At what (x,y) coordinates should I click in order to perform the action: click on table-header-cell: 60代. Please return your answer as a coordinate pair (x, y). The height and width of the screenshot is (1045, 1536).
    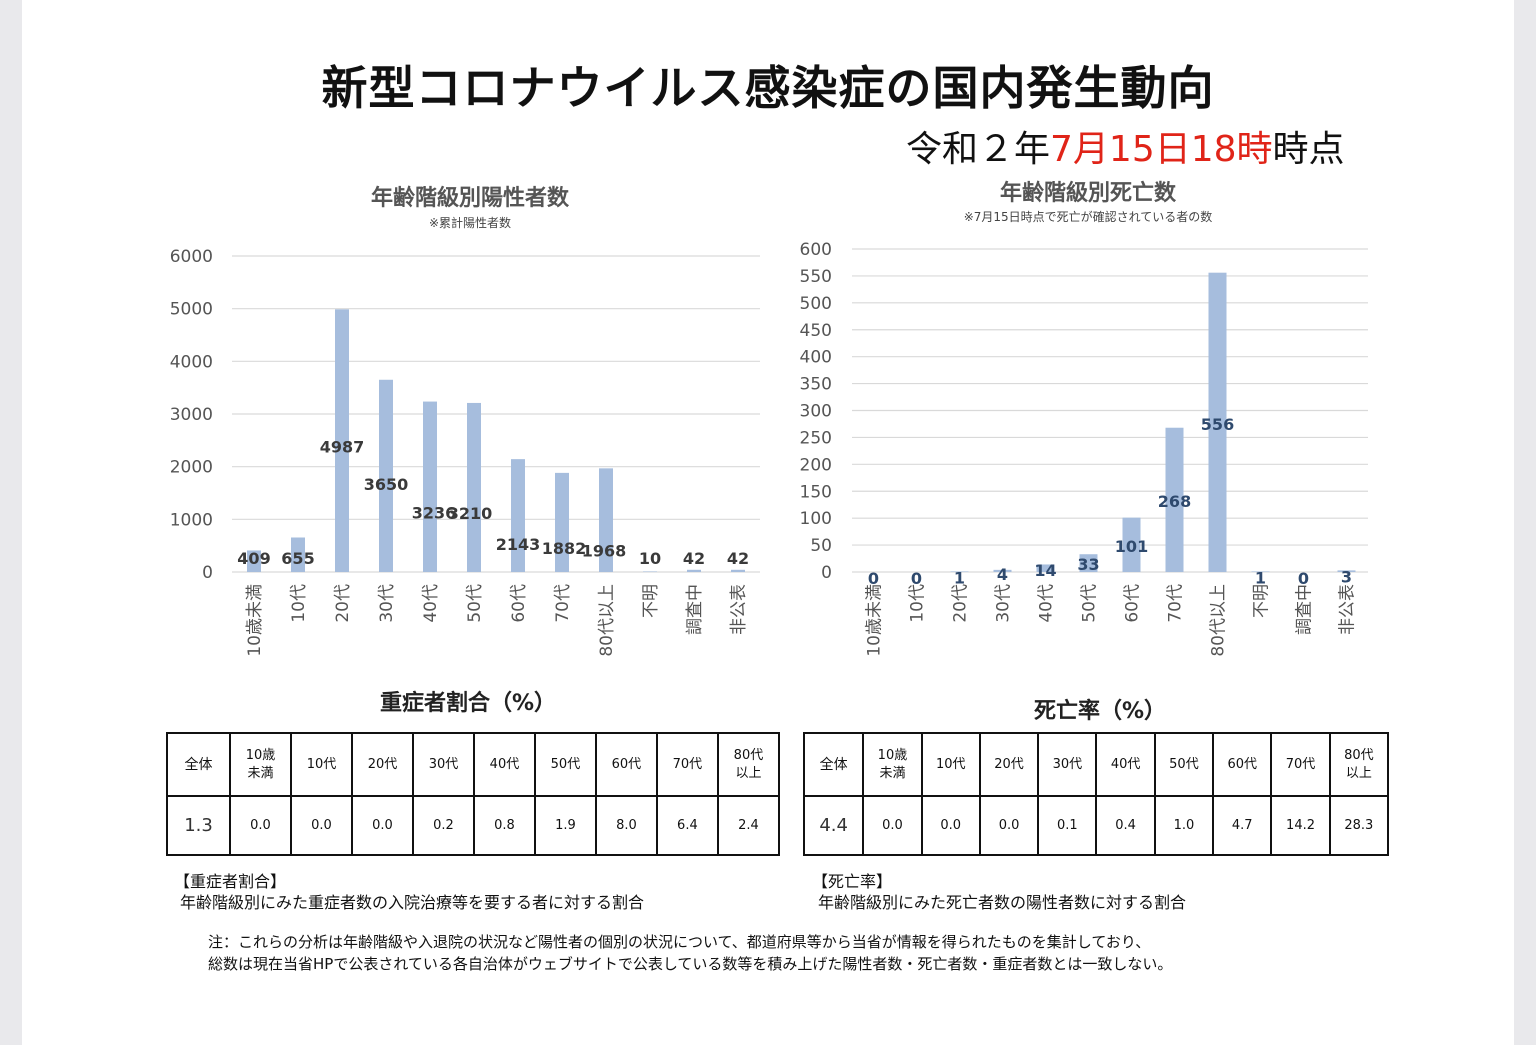
    Looking at the image, I should click on (1242, 764).